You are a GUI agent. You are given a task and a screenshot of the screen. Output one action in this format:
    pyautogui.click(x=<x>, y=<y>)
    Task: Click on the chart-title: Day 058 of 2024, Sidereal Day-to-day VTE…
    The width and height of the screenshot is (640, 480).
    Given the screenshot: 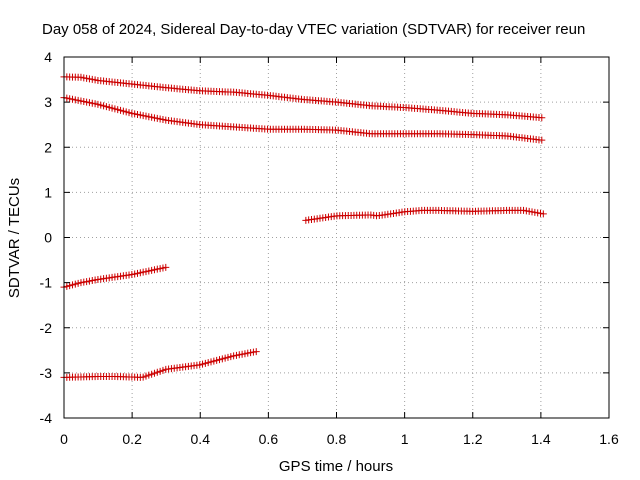 What is the action you would take?
    pyautogui.click(x=313, y=29)
    